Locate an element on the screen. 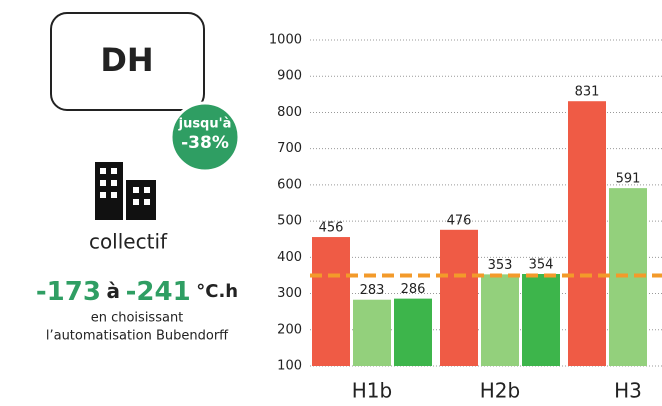 Image resolution: width=662 pixels, height=406 pixels. range-word: à is located at coordinates (114, 291).